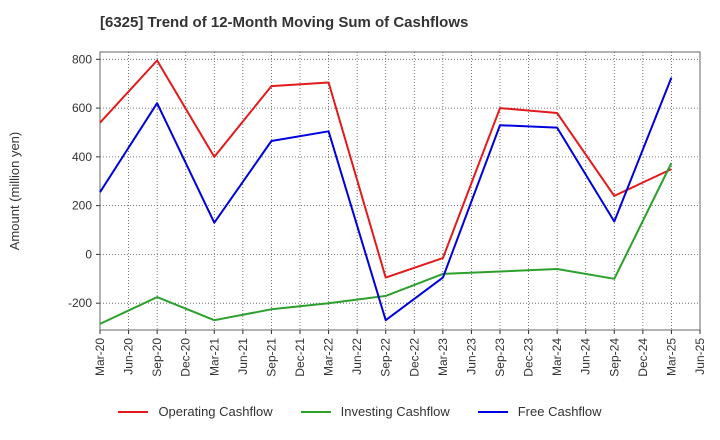  Describe the element at coordinates (586, 356) in the screenshot. I see `x-tick-label: Jun-24` at that location.